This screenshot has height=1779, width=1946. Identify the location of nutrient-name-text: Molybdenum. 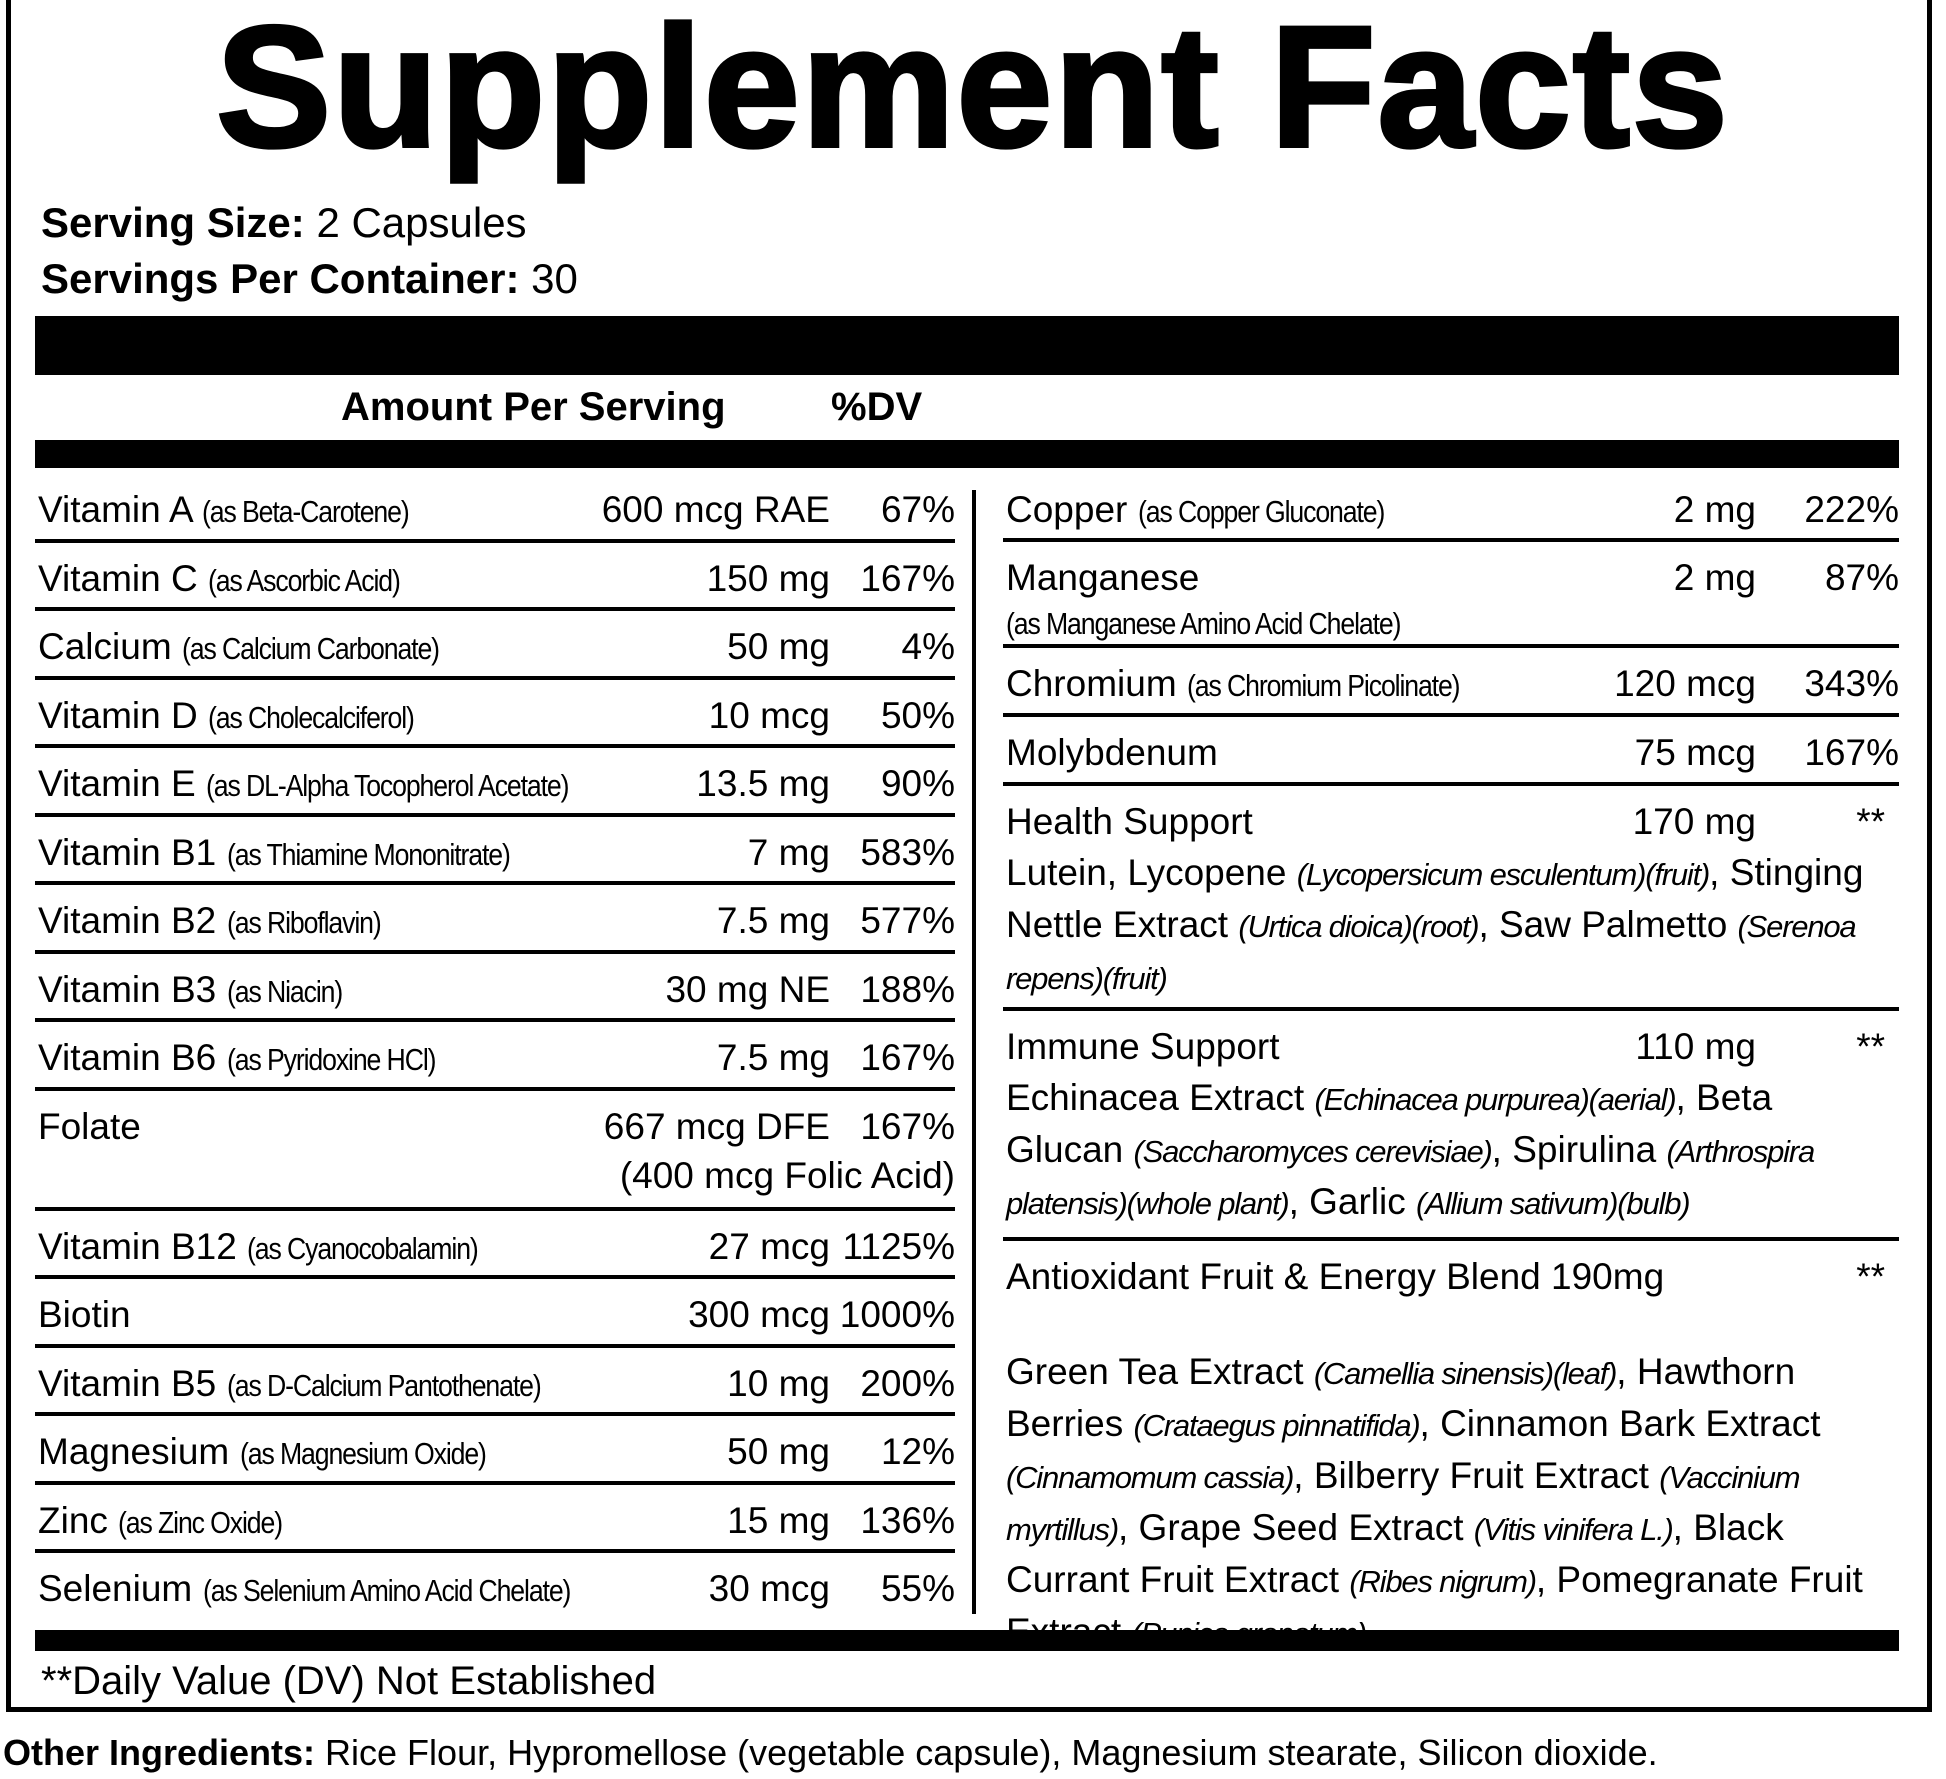
(1112, 752).